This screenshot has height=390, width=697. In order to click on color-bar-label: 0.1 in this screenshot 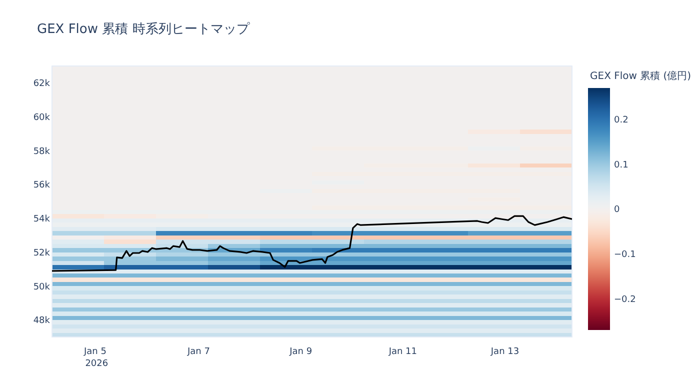, I will do `click(621, 165)`.